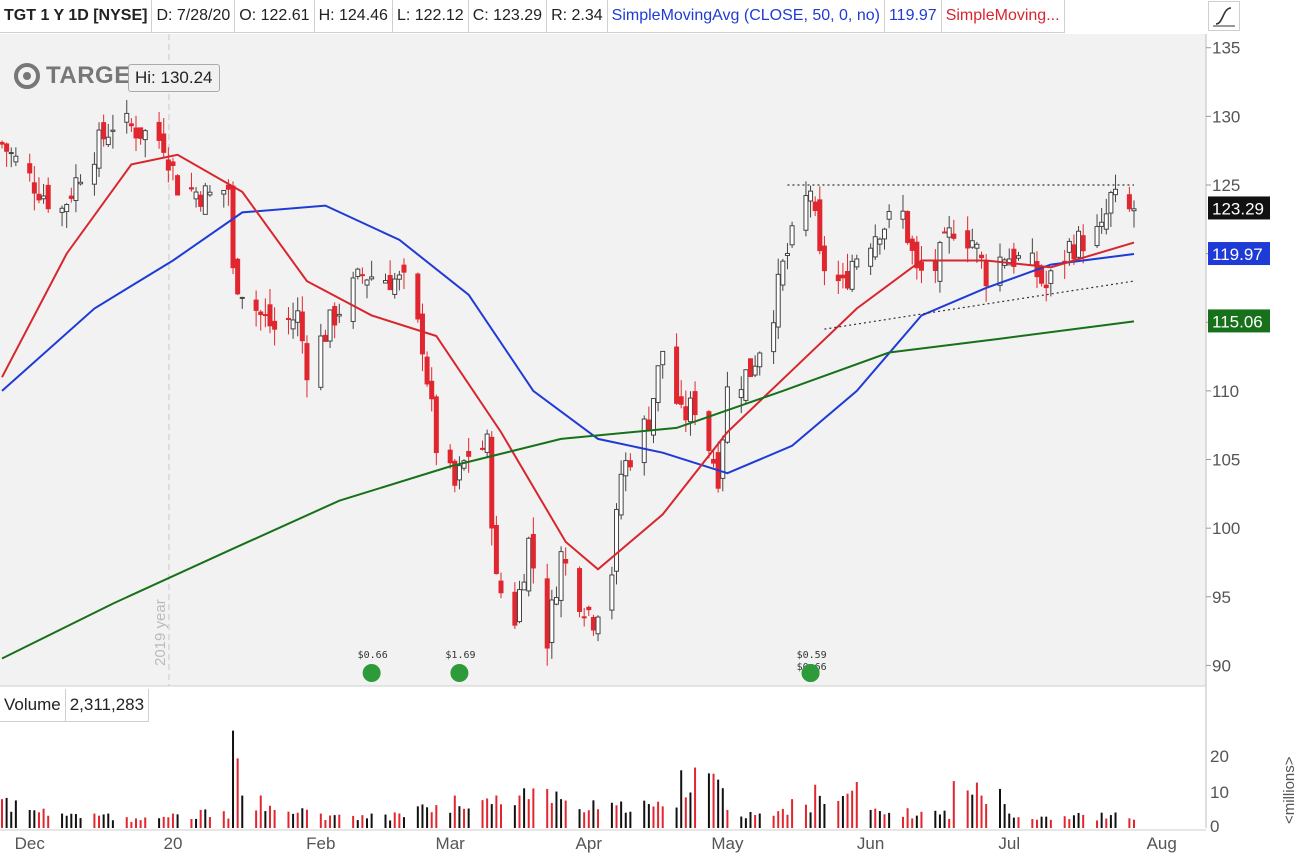 The width and height of the screenshot is (1302, 856). I want to click on volume-plot-area, so click(603, 776).